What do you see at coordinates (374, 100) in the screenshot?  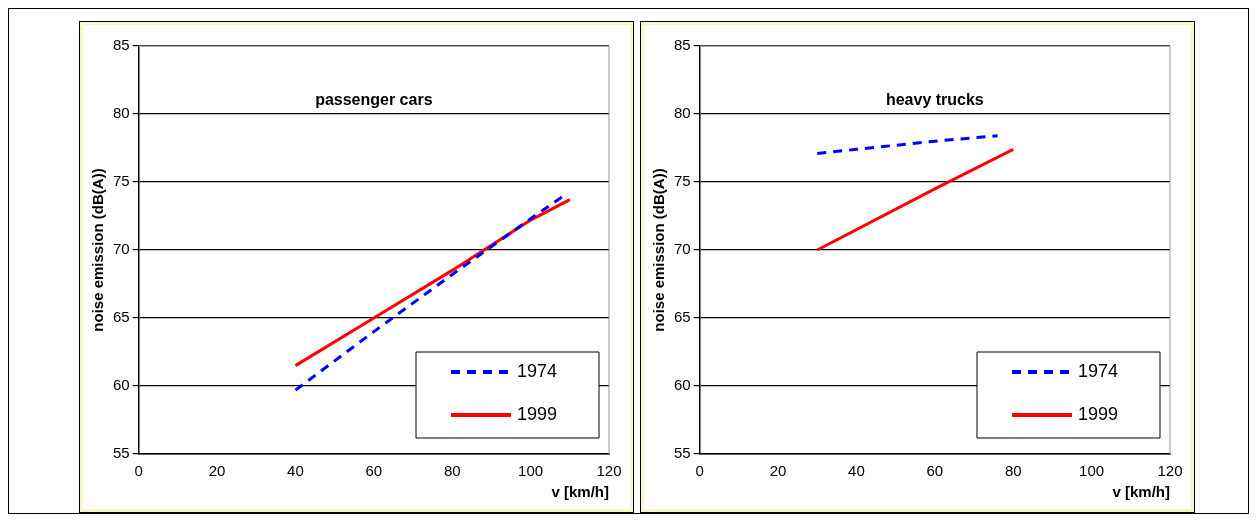 I see `text: passenger cars` at bounding box center [374, 100].